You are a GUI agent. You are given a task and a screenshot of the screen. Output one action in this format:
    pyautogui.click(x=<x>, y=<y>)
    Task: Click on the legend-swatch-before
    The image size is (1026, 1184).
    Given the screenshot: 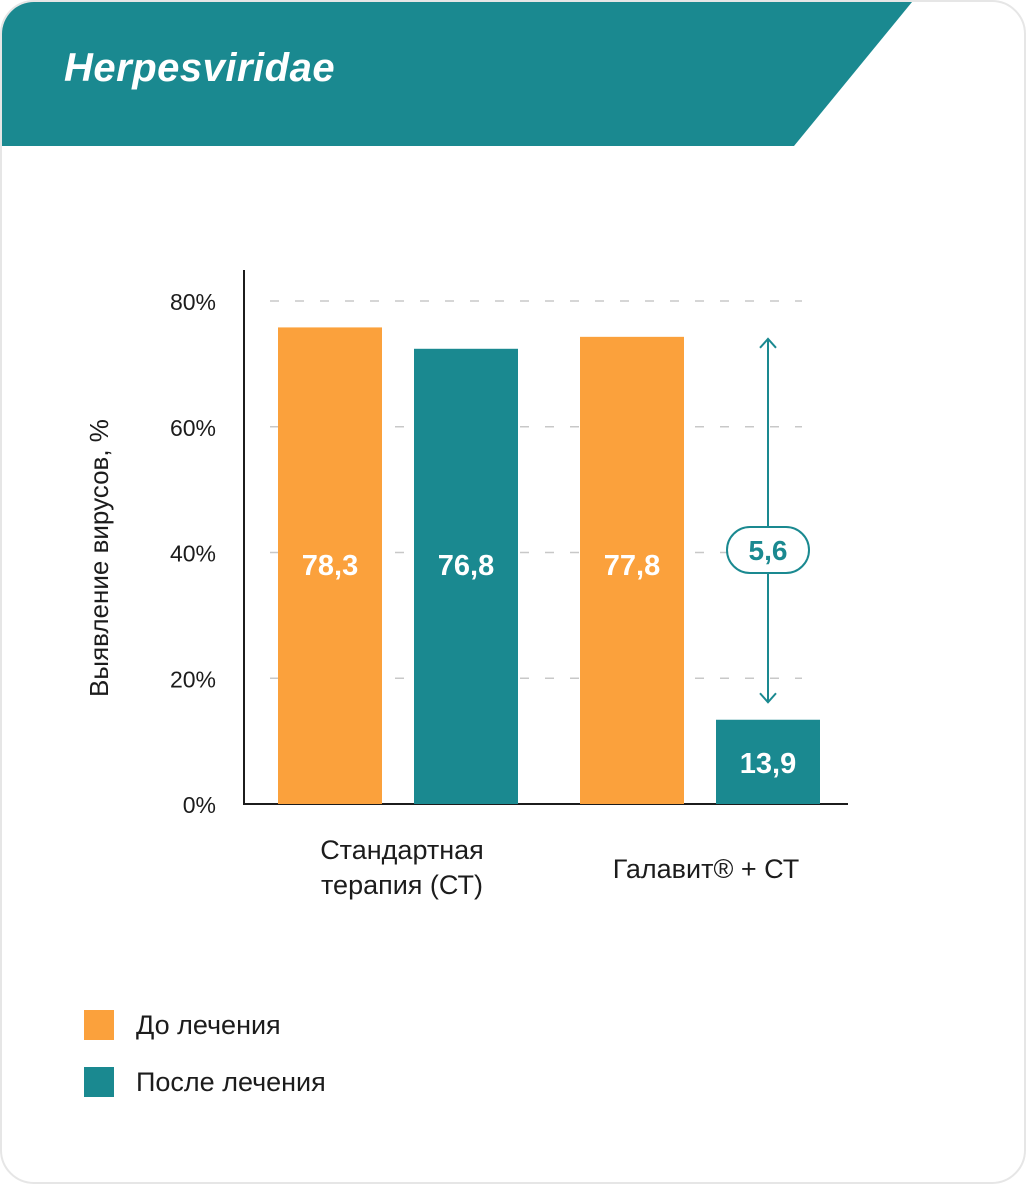 What is the action you would take?
    pyautogui.click(x=99, y=1025)
    